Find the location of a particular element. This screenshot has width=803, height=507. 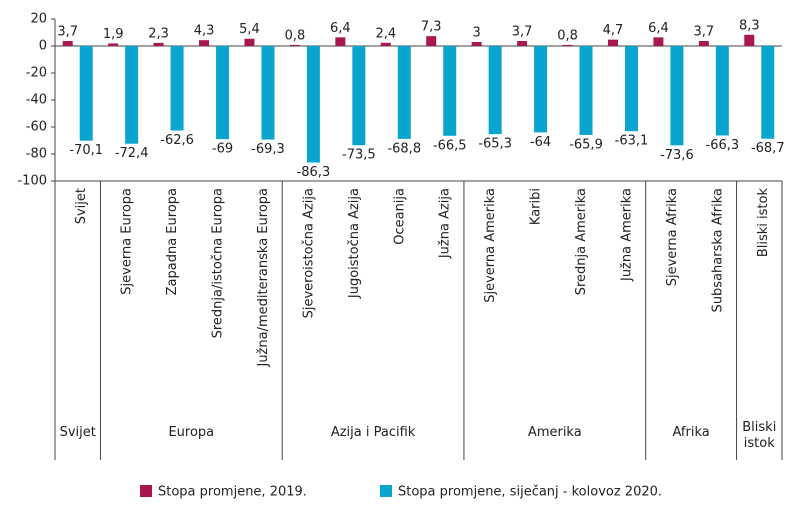

x-tick-label: Subsaharska Afrika is located at coordinates (717, 250).